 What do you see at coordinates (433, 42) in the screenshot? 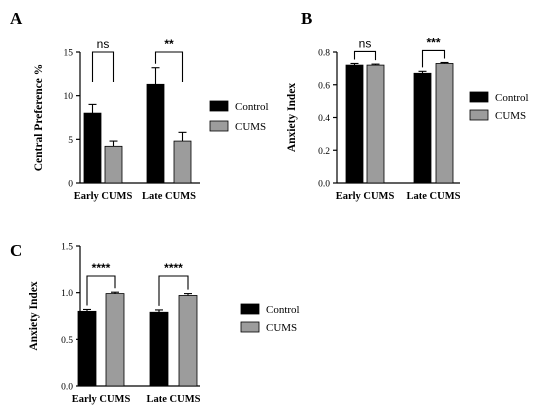
I see `significance-label: ***` at bounding box center [433, 42].